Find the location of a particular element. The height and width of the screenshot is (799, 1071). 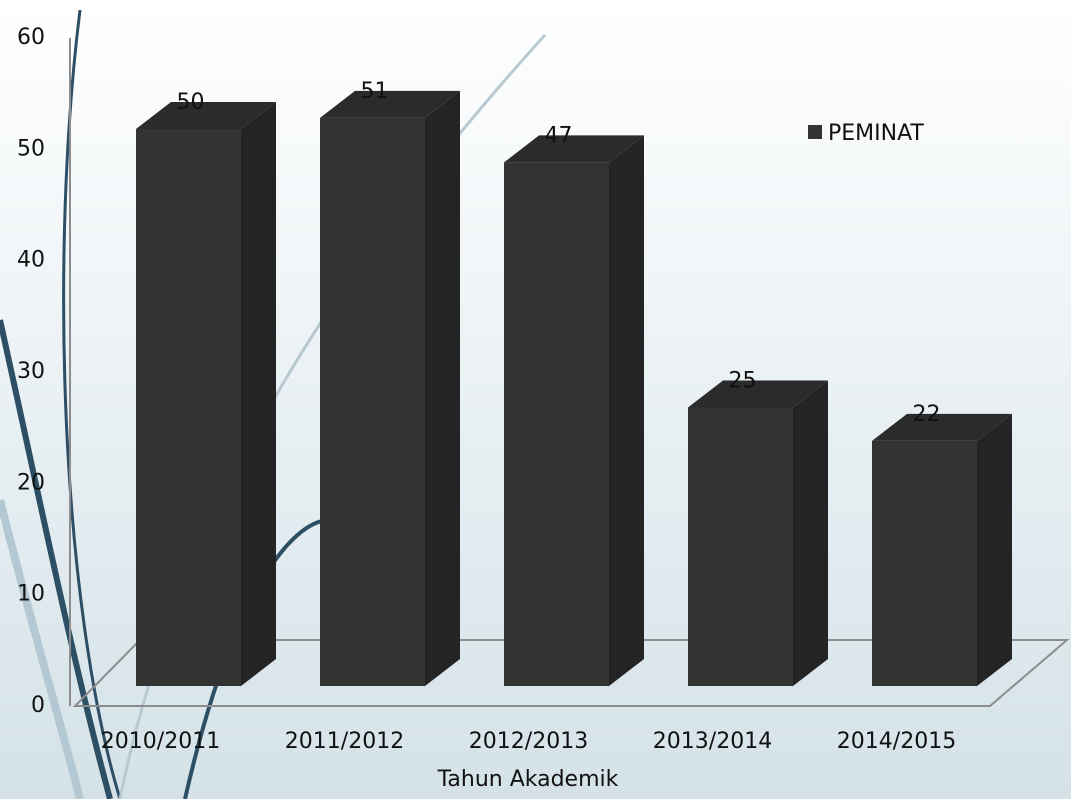

legend-swatch is located at coordinates (815, 132).